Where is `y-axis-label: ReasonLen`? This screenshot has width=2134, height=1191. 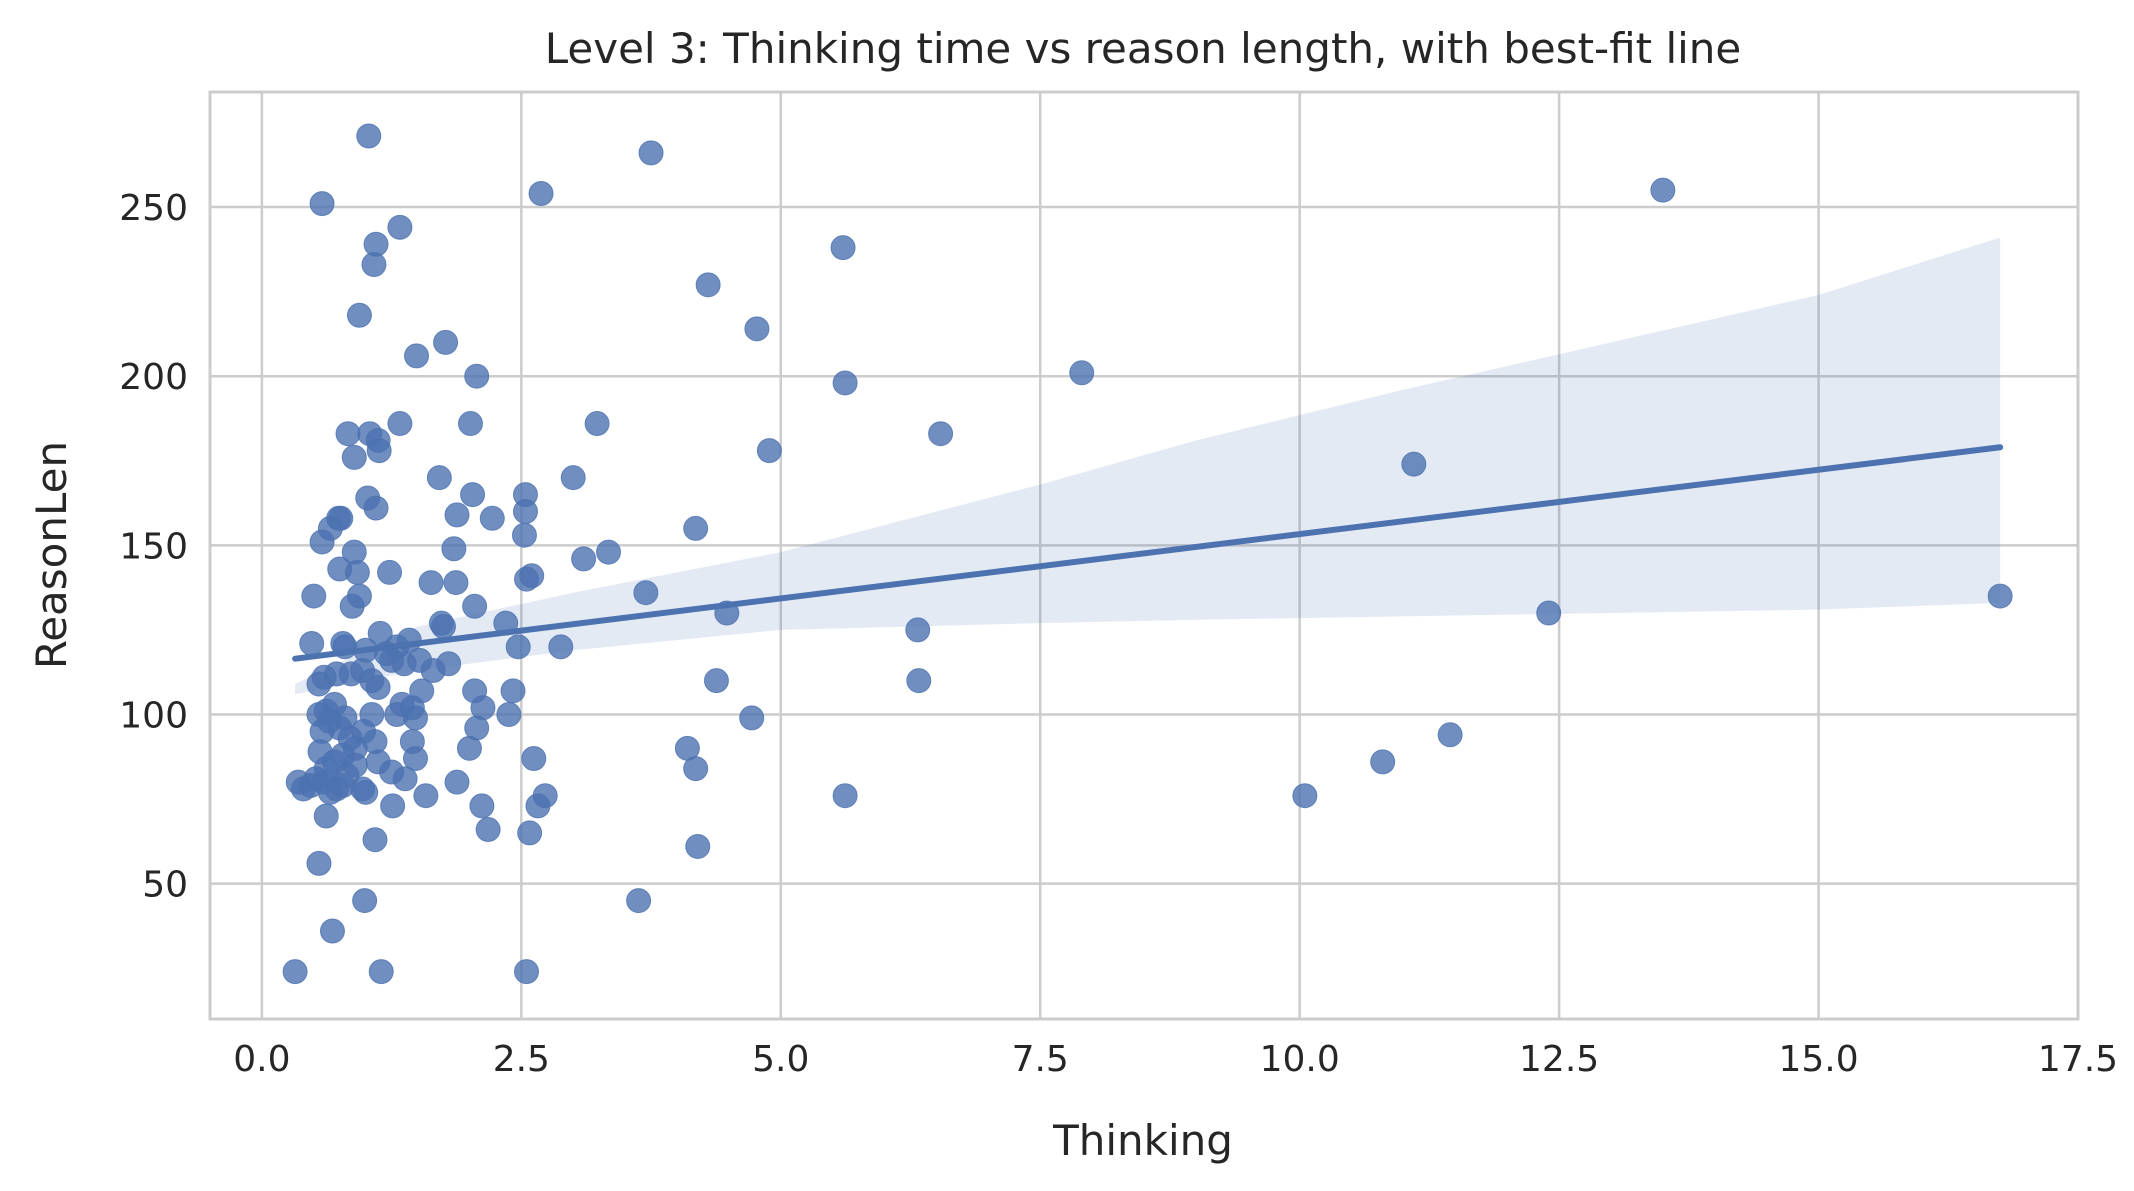
y-axis-label: ReasonLen is located at coordinates (51, 555).